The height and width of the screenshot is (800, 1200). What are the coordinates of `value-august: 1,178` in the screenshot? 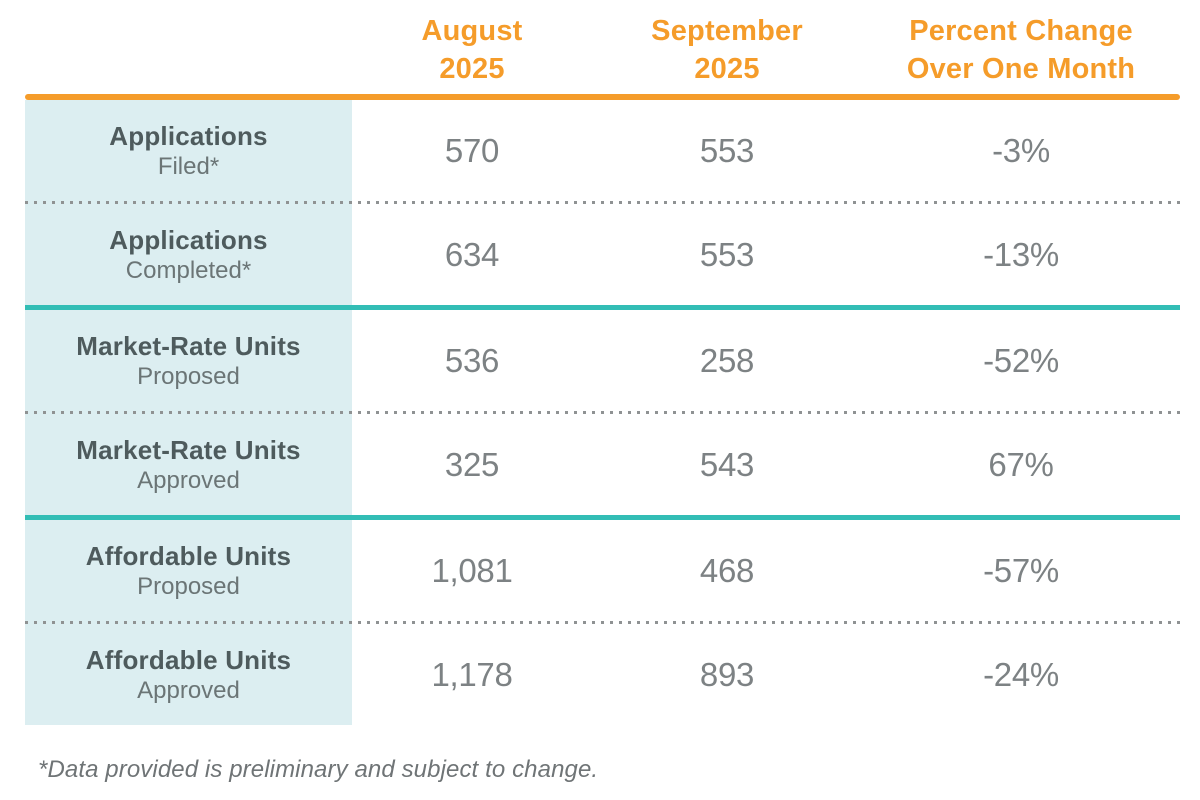 It's located at (472, 674).